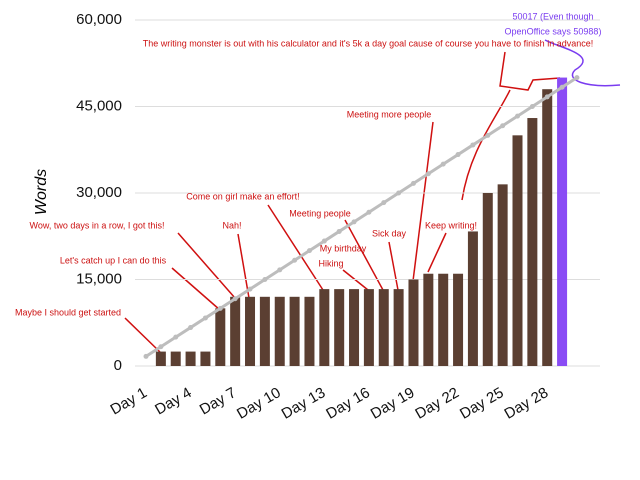 Image resolution: width=640 pixels, height=480 pixels. Describe the element at coordinates (343, 248) in the screenshot. I see `annotation: My birthday` at that location.